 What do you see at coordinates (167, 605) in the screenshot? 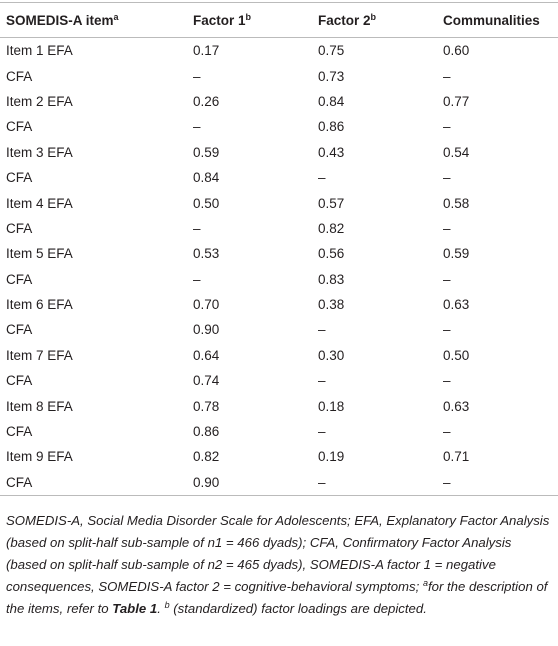
I see `footnote-sup: b` at bounding box center [167, 605].